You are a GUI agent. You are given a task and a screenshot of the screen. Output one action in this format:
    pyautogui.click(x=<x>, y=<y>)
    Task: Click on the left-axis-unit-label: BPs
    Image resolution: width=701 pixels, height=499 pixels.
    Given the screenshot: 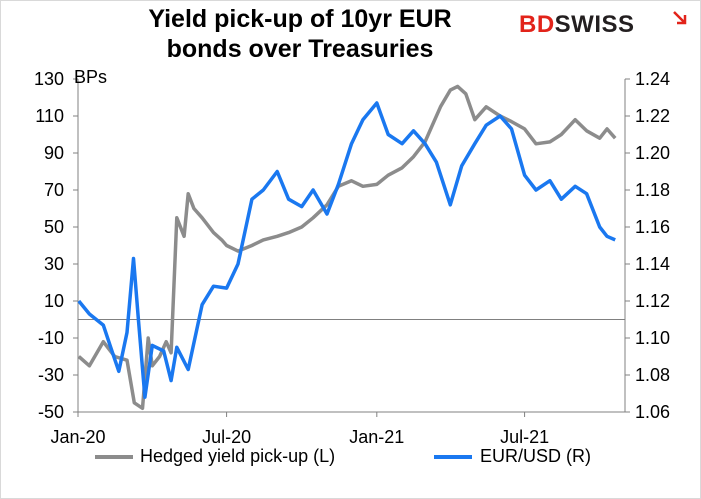 What is the action you would take?
    pyautogui.click(x=90, y=77)
    